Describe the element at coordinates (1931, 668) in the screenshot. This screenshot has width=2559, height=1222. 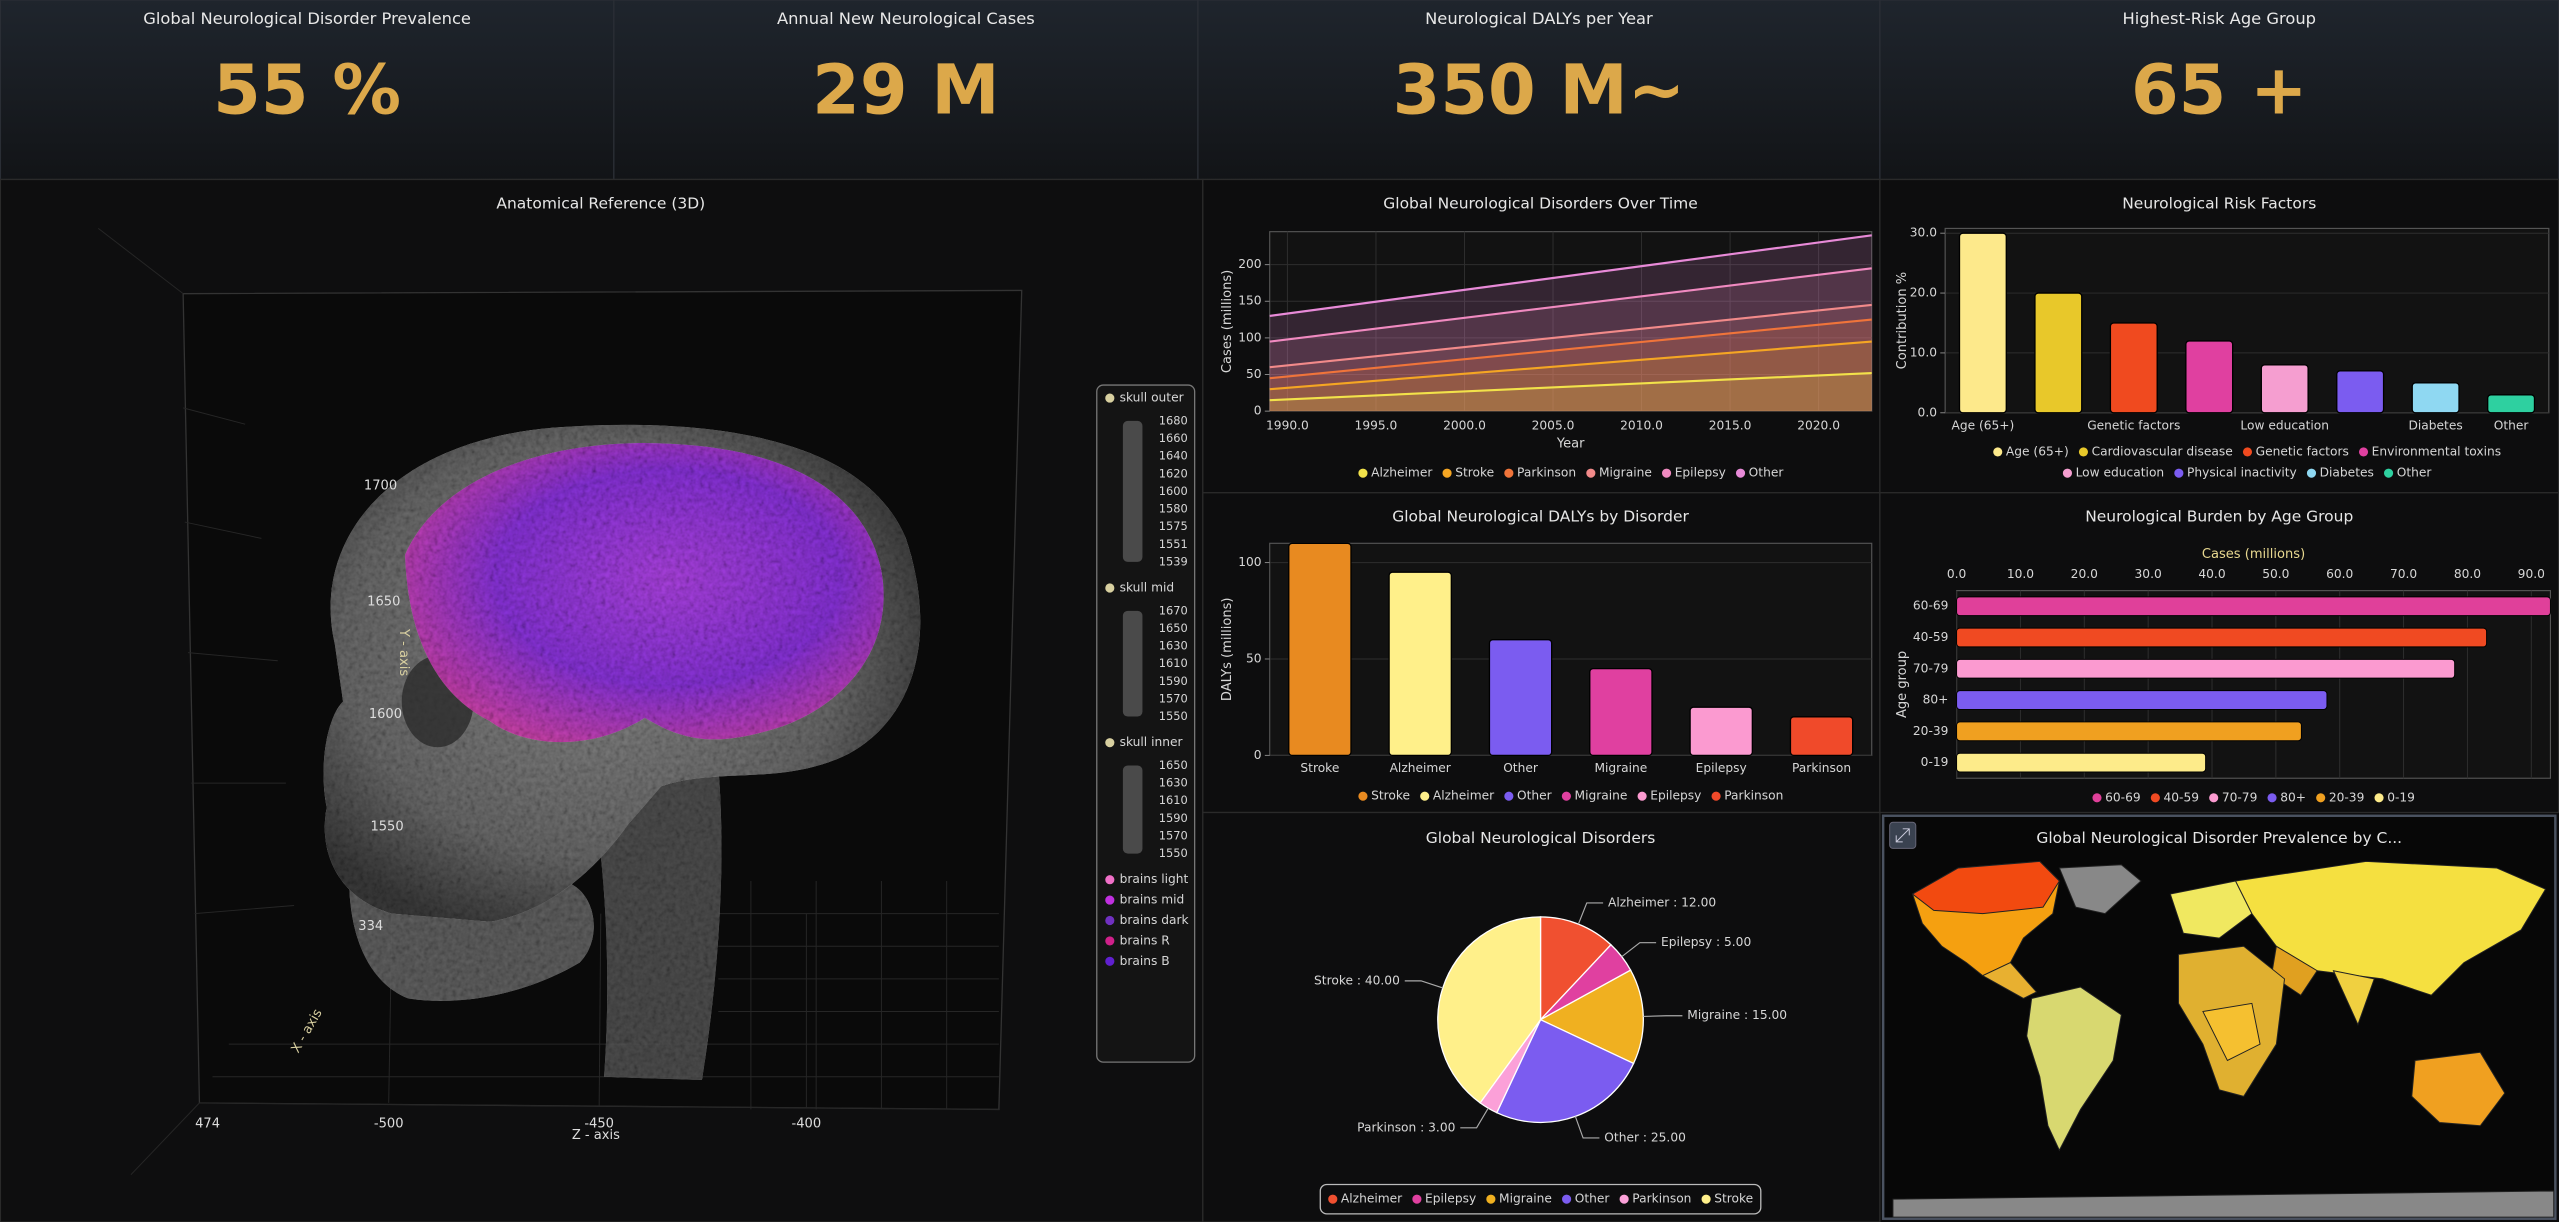
I see `y-tick-label: 70-79` at that location.